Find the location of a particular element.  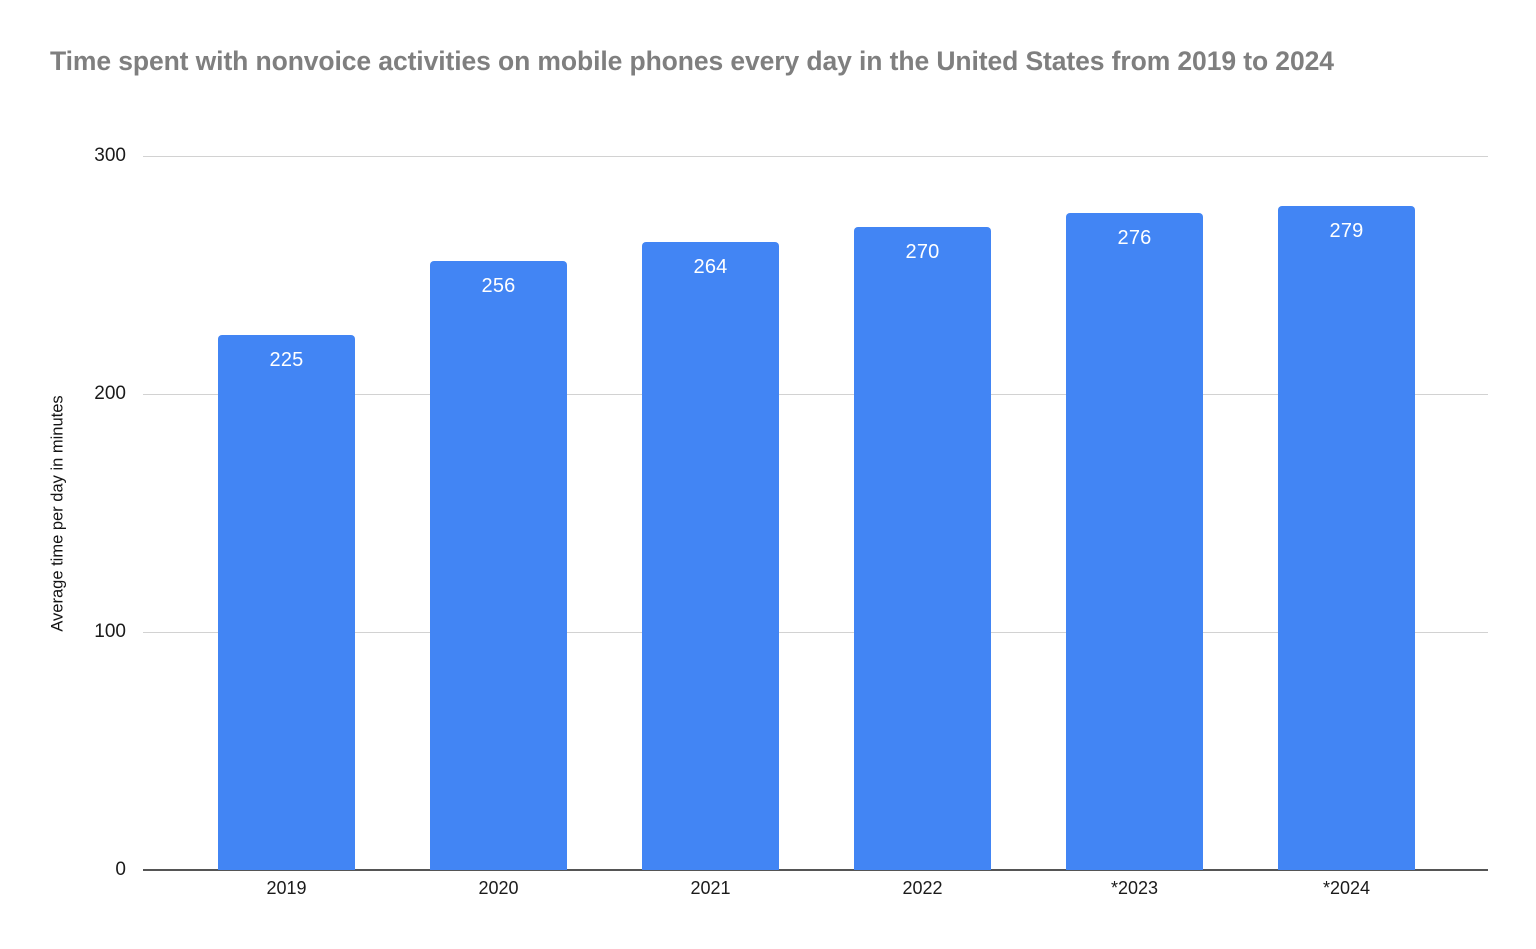

bar-2021: 264 is located at coordinates (710, 555).